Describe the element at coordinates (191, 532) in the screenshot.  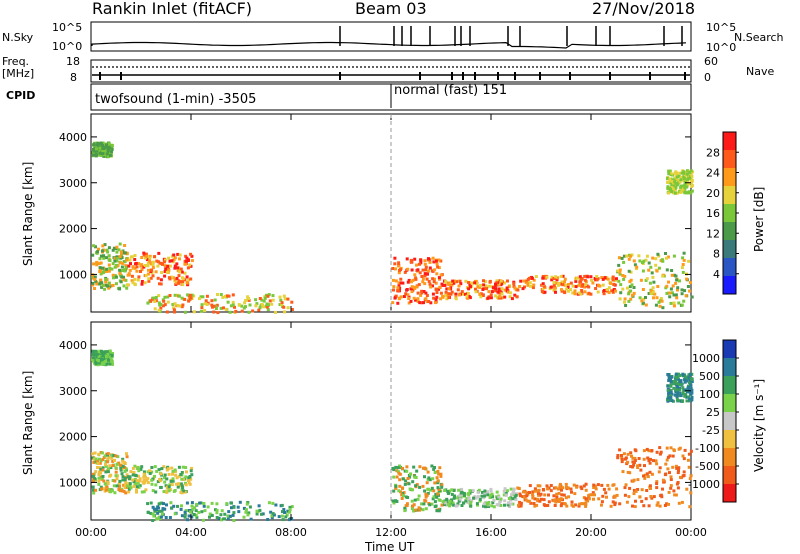
I see `x-tick-label: 04:00` at that location.